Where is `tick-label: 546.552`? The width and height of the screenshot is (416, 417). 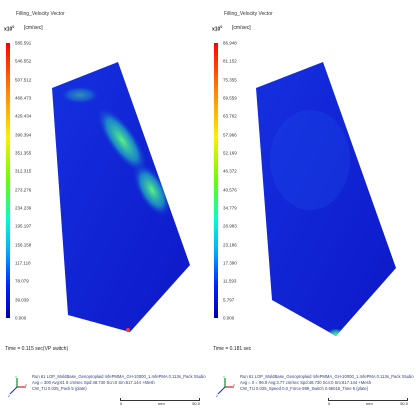 tick-label: 546.552 is located at coordinates (23, 61).